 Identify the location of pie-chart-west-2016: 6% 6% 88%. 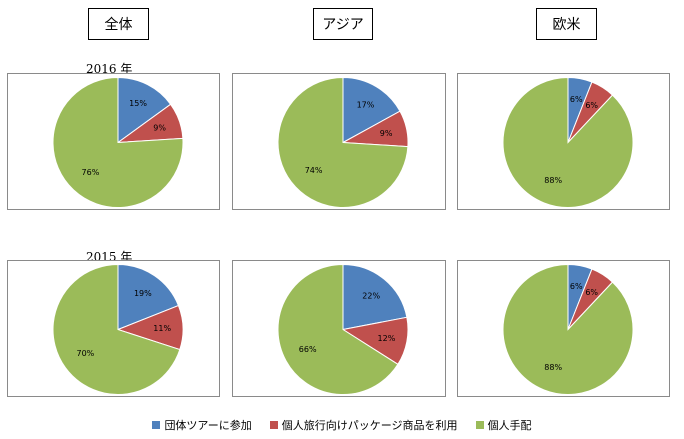
(563, 141).